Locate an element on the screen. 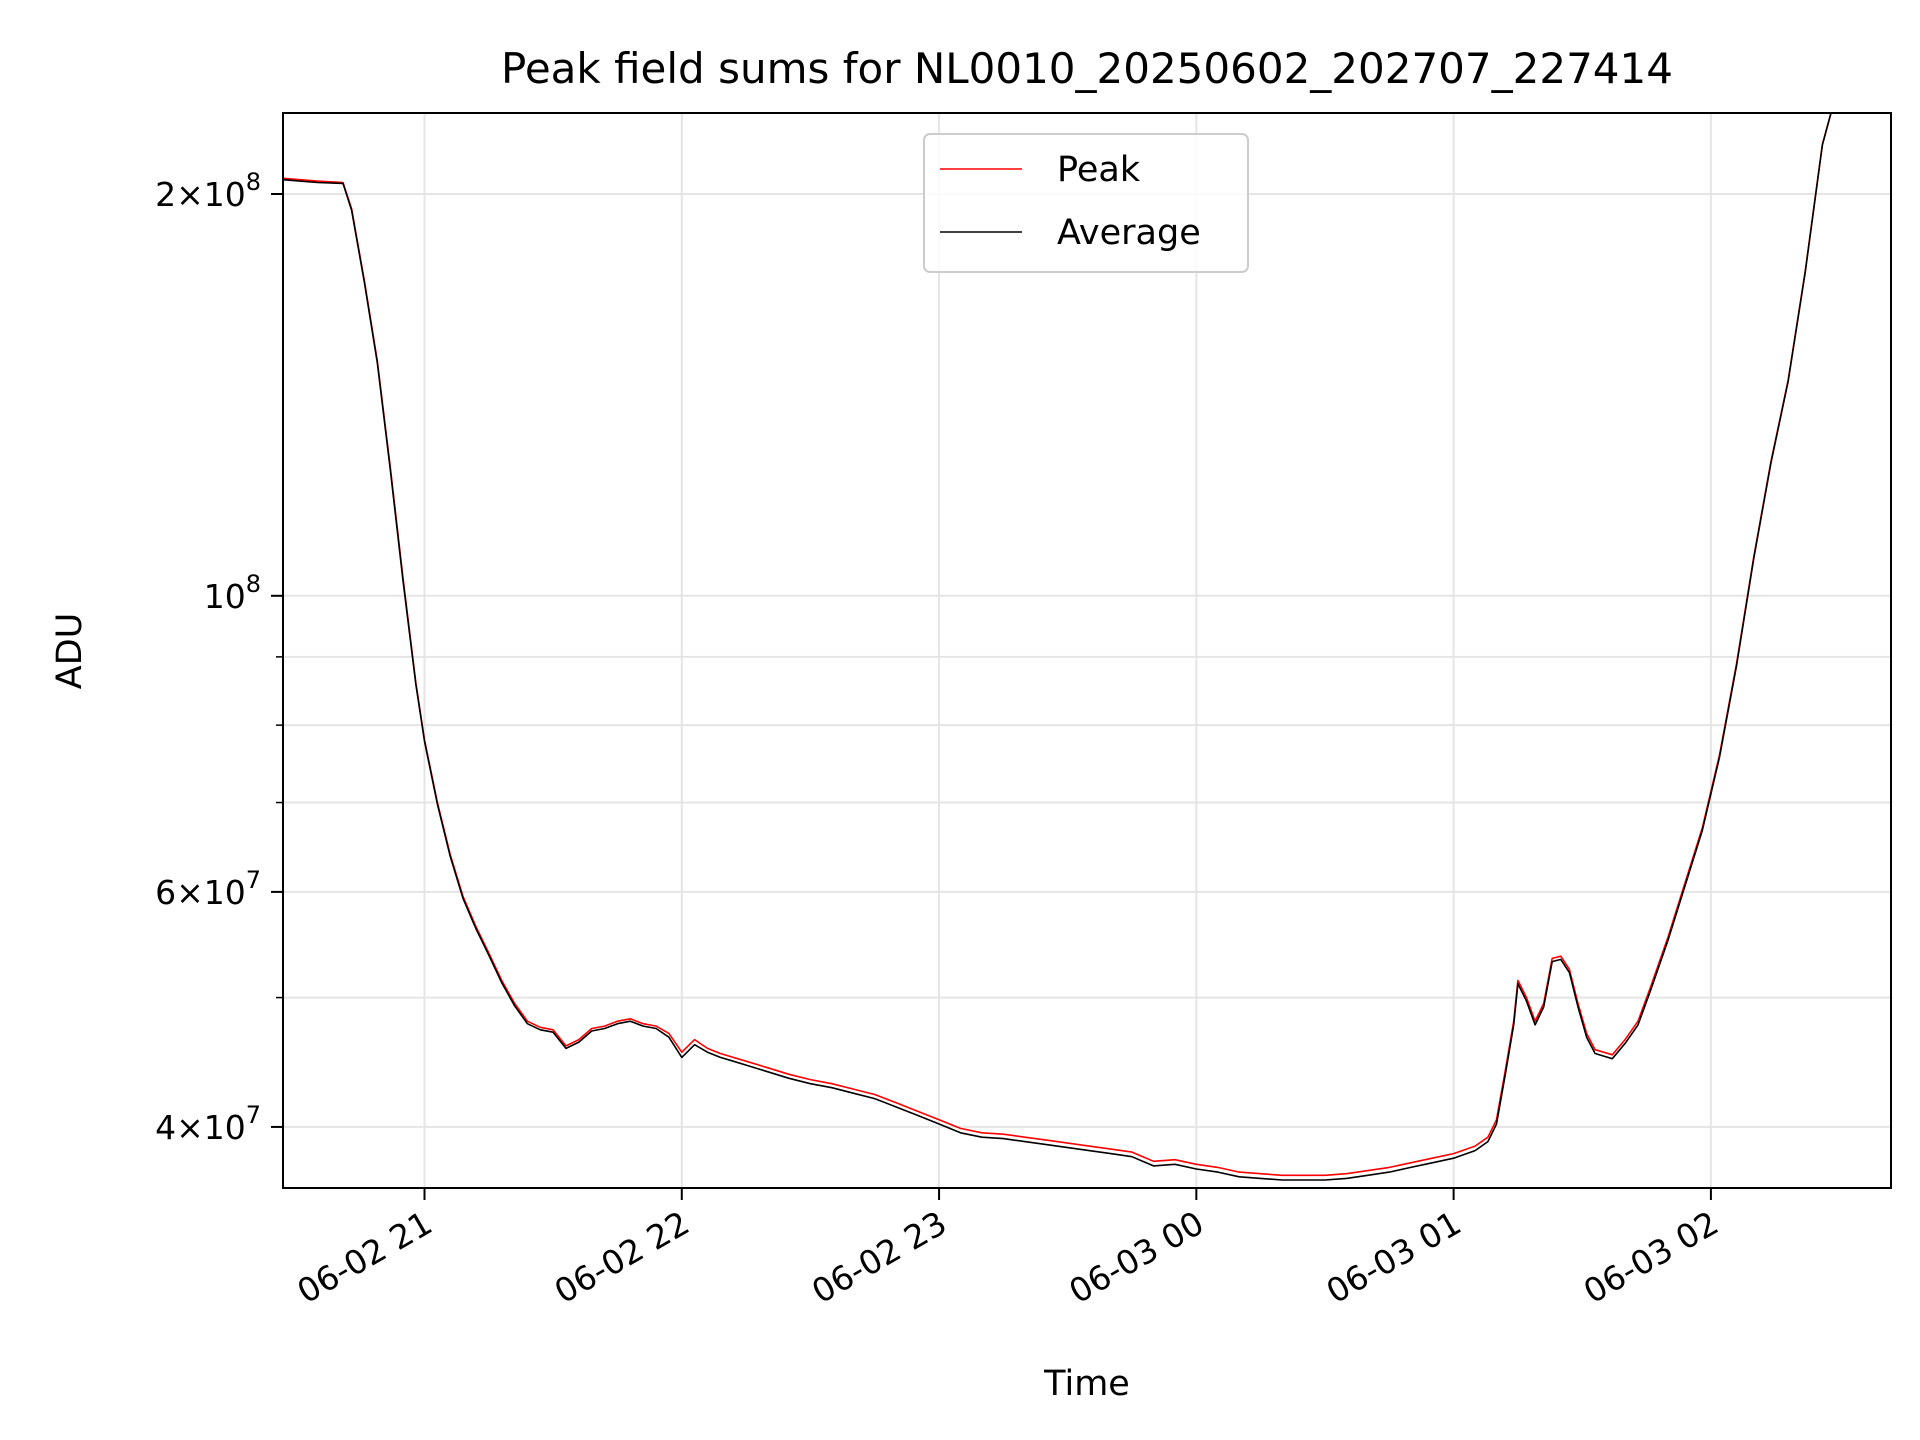  y-tick-mantissa: 6 is located at coordinates (165, 892).